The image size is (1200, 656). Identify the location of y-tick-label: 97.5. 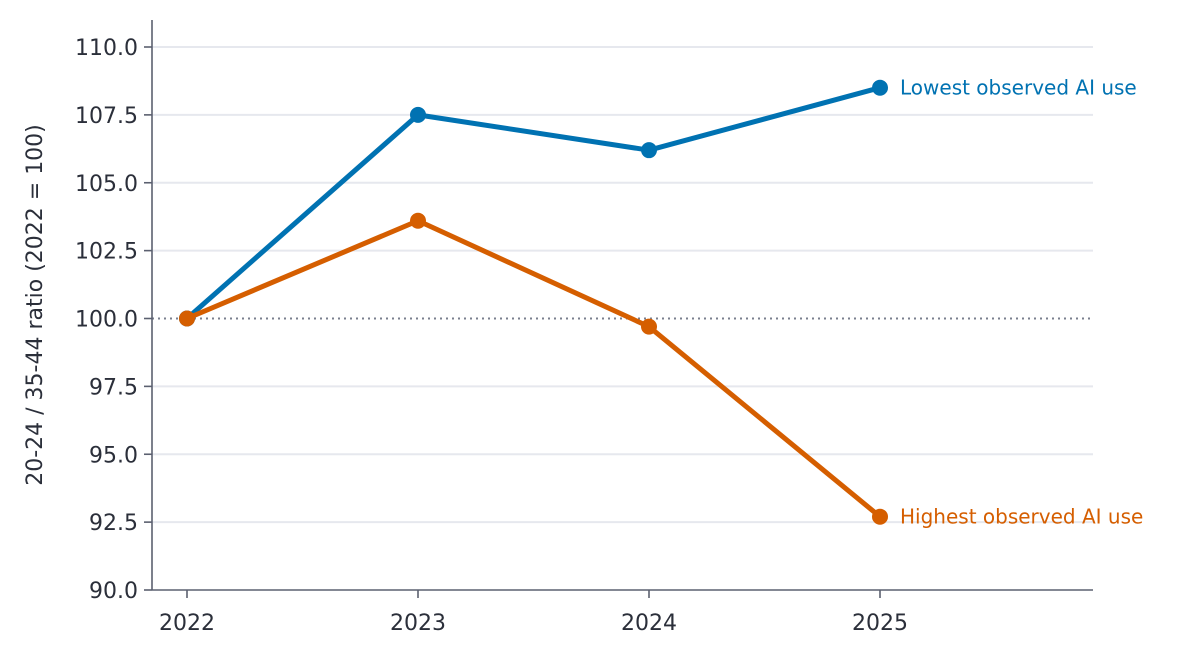
(113, 387).